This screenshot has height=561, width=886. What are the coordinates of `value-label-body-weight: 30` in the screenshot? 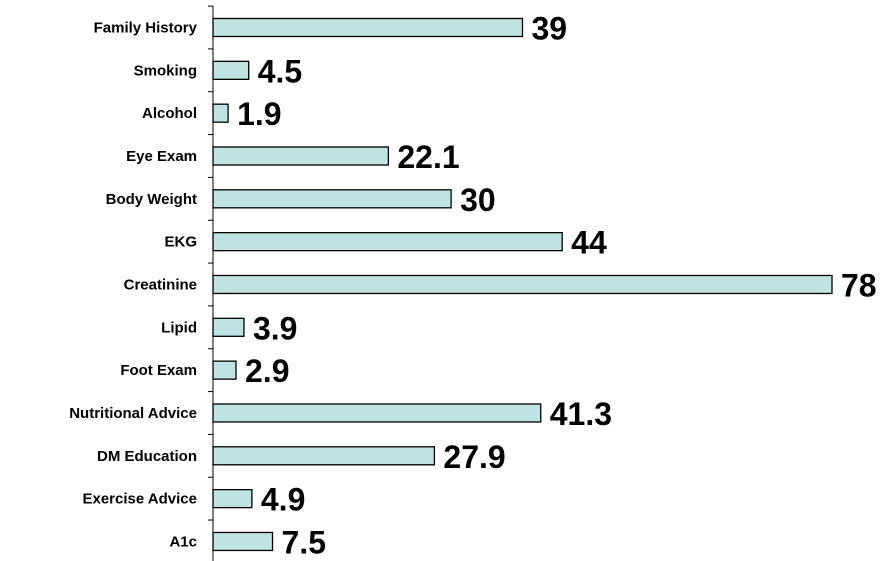 It's located at (478, 200).